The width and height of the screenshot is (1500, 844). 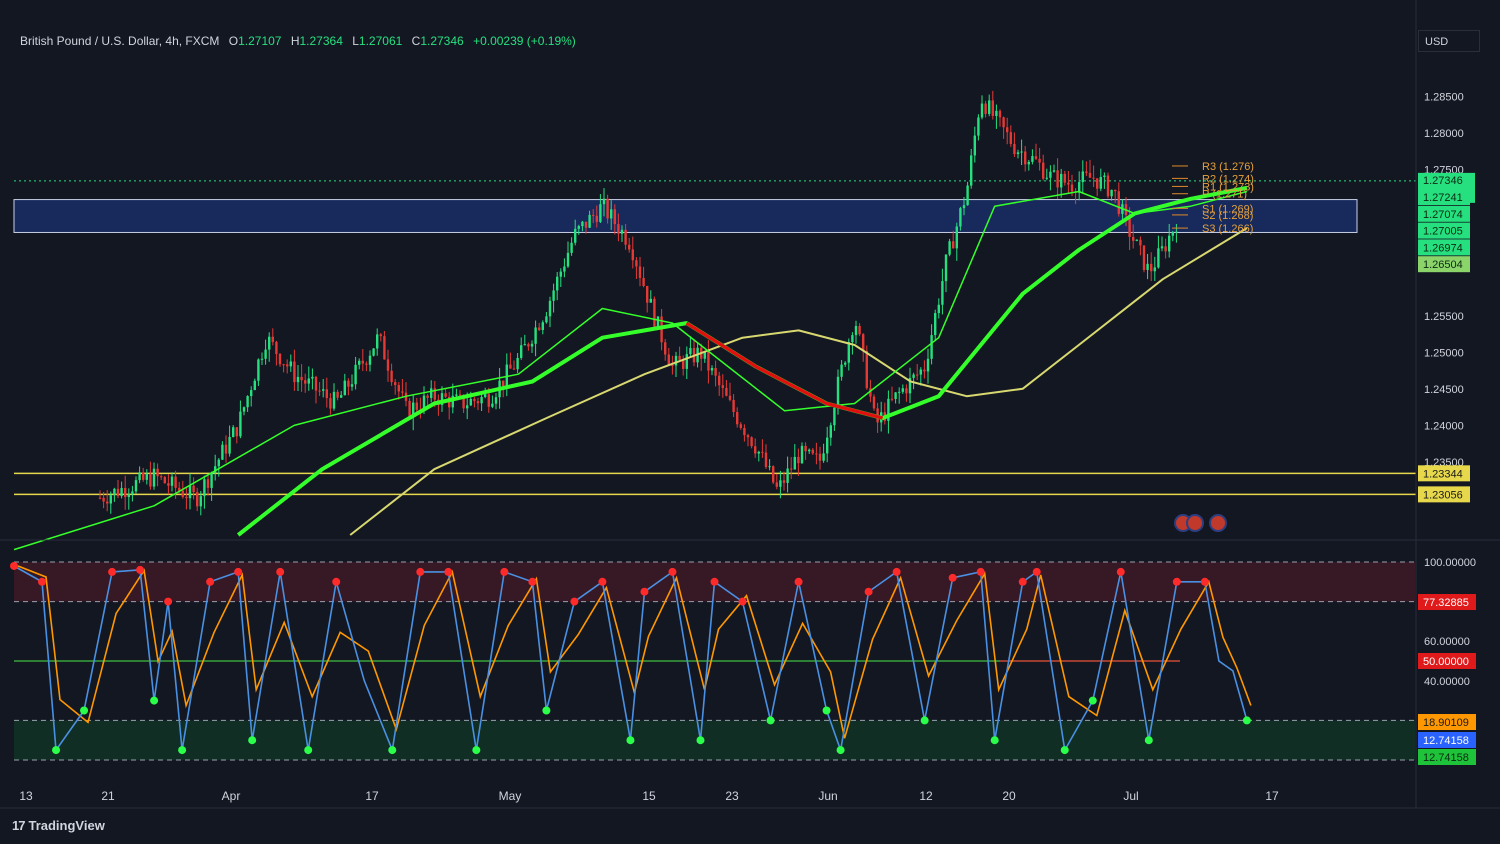 What do you see at coordinates (1444, 426) in the screenshot?
I see `price-tick-label: 1.24000` at bounding box center [1444, 426].